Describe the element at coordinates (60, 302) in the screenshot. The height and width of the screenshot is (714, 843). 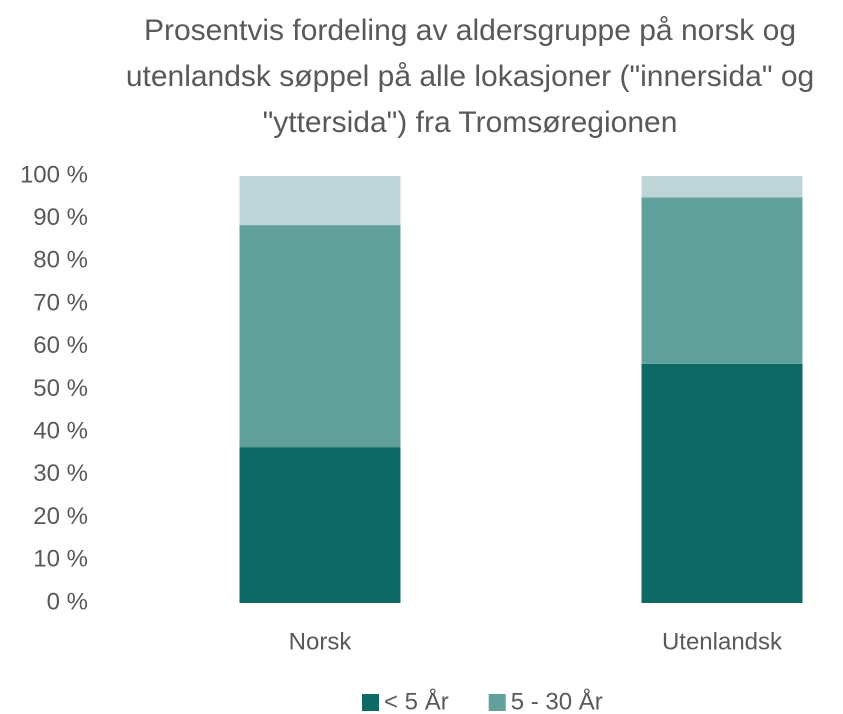
I see `y-tick-label: 70 %` at that location.